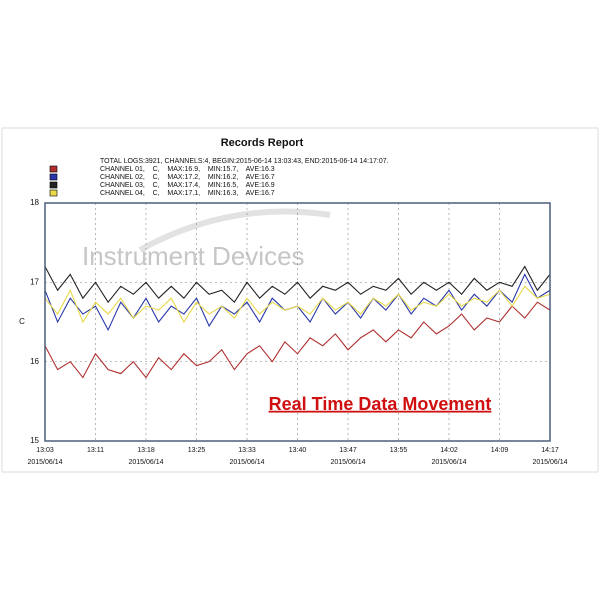 This screenshot has width=600, height=600. What do you see at coordinates (234, 230) in the screenshot?
I see `watermark-swoosh` at bounding box center [234, 230].